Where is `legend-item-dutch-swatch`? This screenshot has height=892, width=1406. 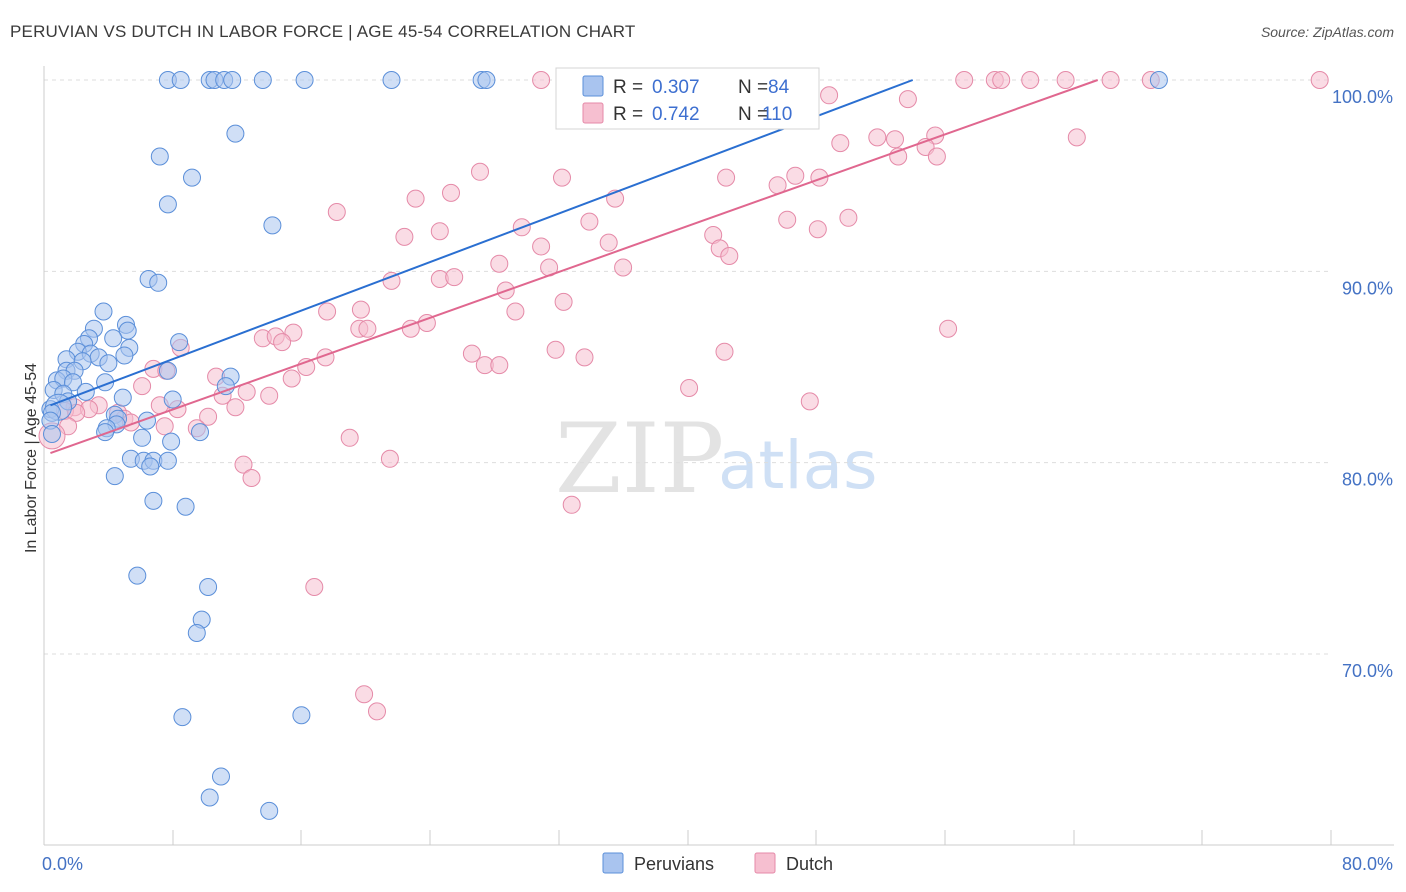
legend-item-dutch-swatch is located at coordinates (765, 863).